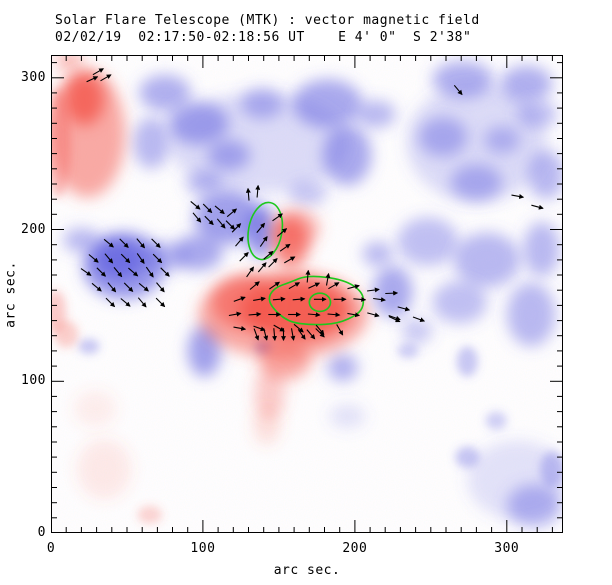 The height and width of the screenshot is (585, 612). I want to click on x-tick-label: 100, so click(203, 548).